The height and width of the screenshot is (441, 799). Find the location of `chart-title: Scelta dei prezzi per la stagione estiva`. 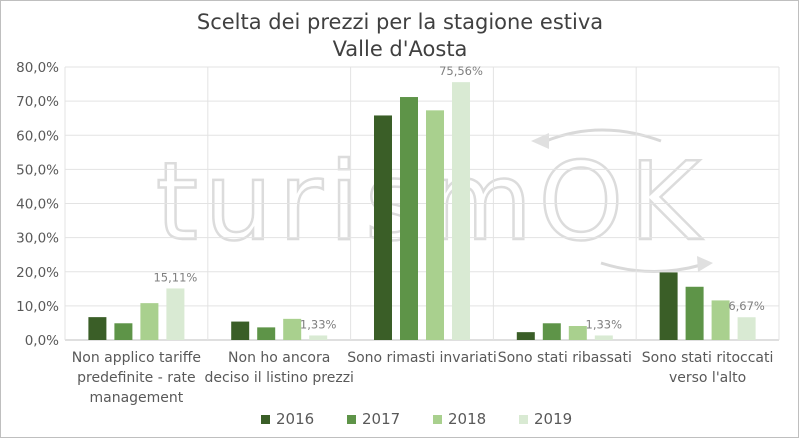

chart-title: Scelta dei prezzi per la stagione estiva is located at coordinates (400, 22).